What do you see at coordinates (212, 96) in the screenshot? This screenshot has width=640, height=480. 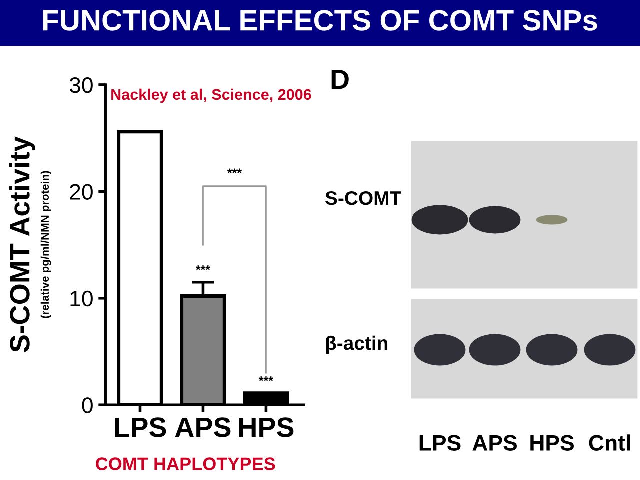 I see `annotation: Nackley et al, Science, 2006` at bounding box center [212, 96].